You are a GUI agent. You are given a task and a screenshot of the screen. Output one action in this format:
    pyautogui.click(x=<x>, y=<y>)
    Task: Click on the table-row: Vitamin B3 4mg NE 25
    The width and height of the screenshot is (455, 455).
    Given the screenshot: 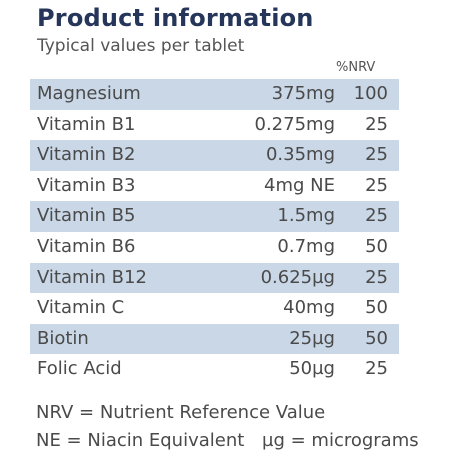 What is the action you would take?
    pyautogui.click(x=214, y=186)
    